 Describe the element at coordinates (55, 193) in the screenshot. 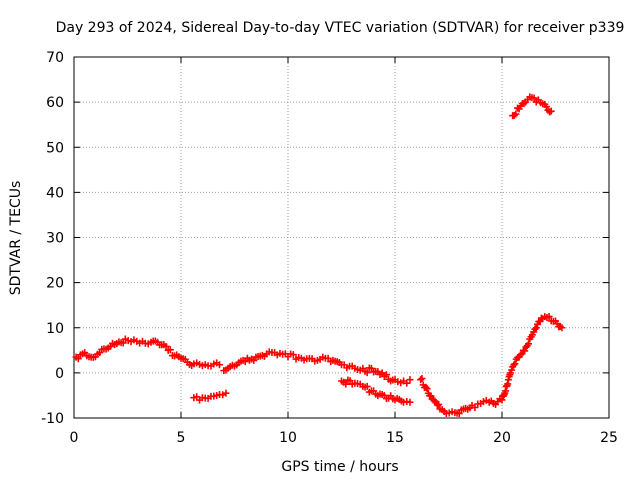

I see `y-tick-label: 40` at that location.